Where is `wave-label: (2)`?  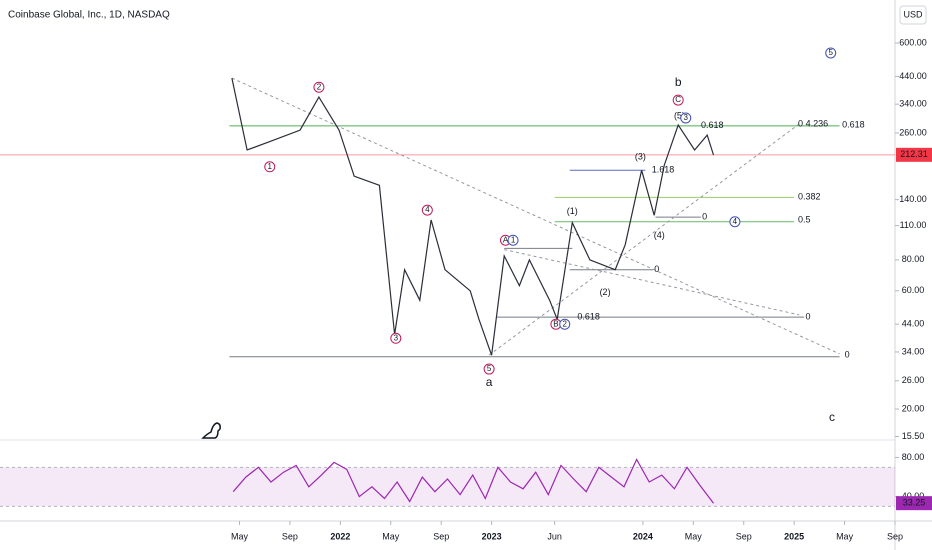
wave-label: (2) is located at coordinates (605, 292).